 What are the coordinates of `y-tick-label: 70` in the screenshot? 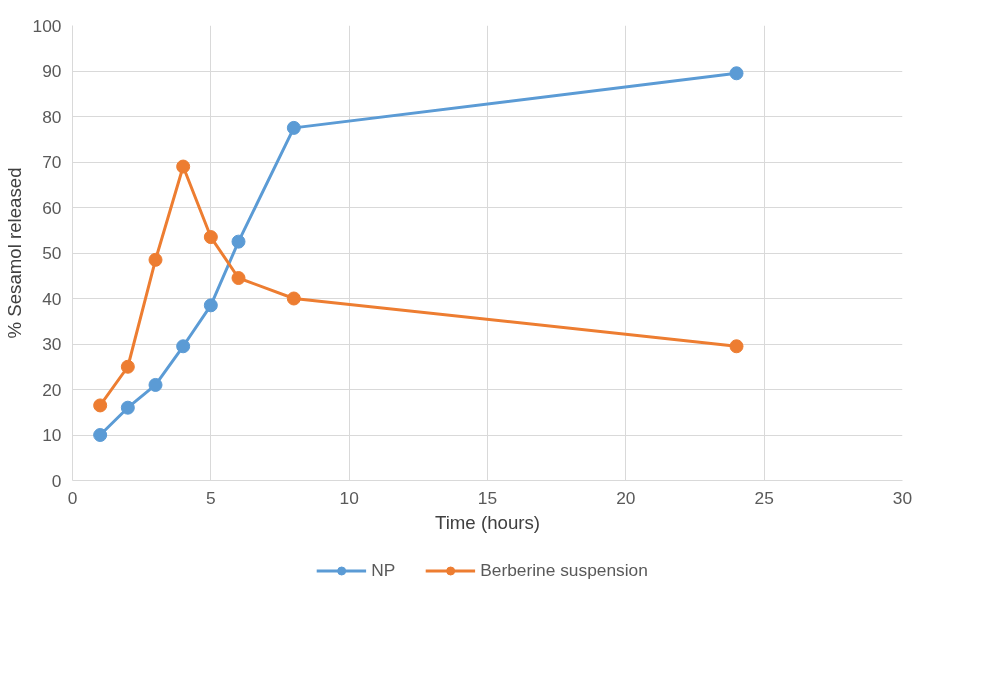 It's located at (52, 162).